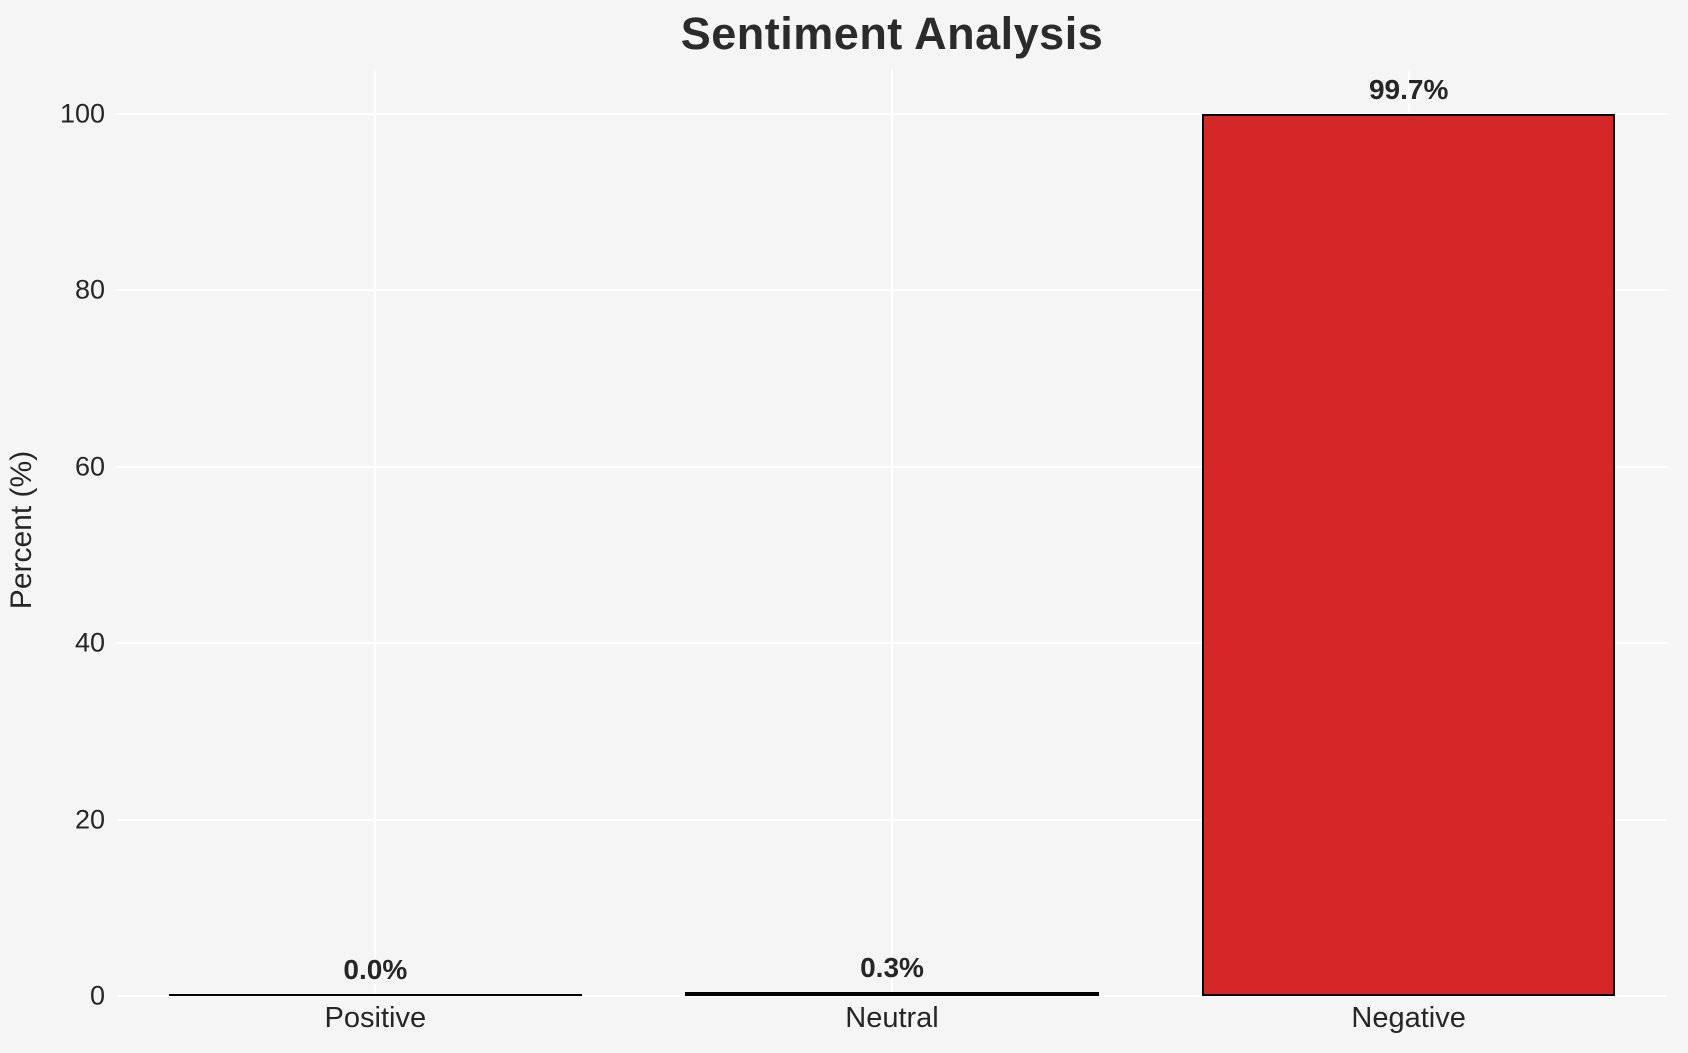 This screenshot has width=1688, height=1053. What do you see at coordinates (89, 466) in the screenshot?
I see `y-tick-label-60: 60` at bounding box center [89, 466].